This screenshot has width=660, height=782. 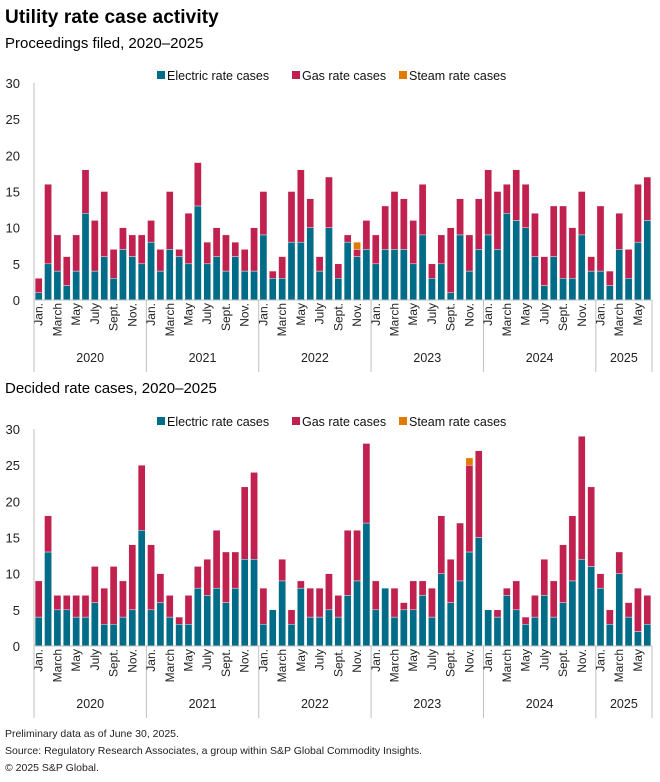 I want to click on bar-steam, so click(x=469, y=461).